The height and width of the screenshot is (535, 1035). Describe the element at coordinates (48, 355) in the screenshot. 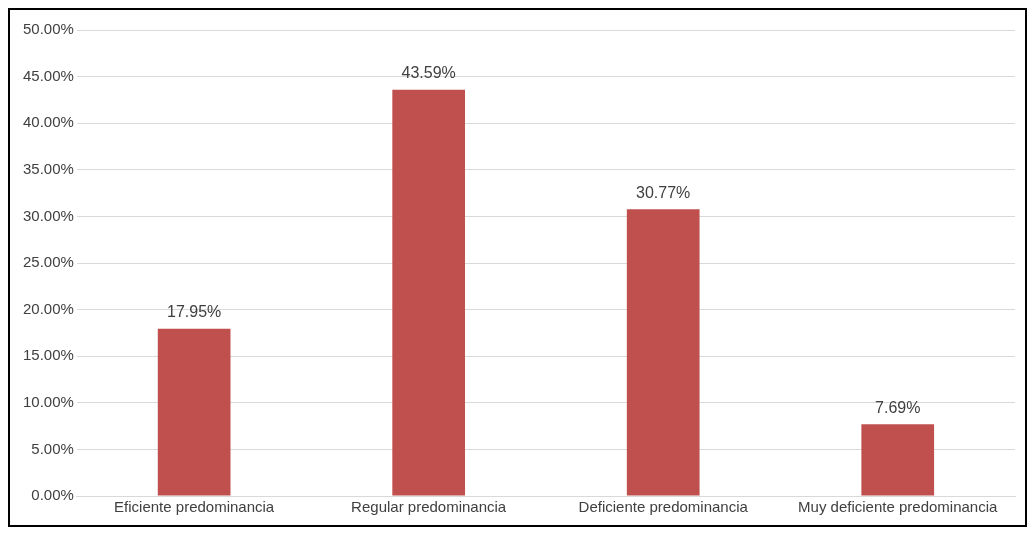

I see `y-tick-label: 15.00%` at that location.